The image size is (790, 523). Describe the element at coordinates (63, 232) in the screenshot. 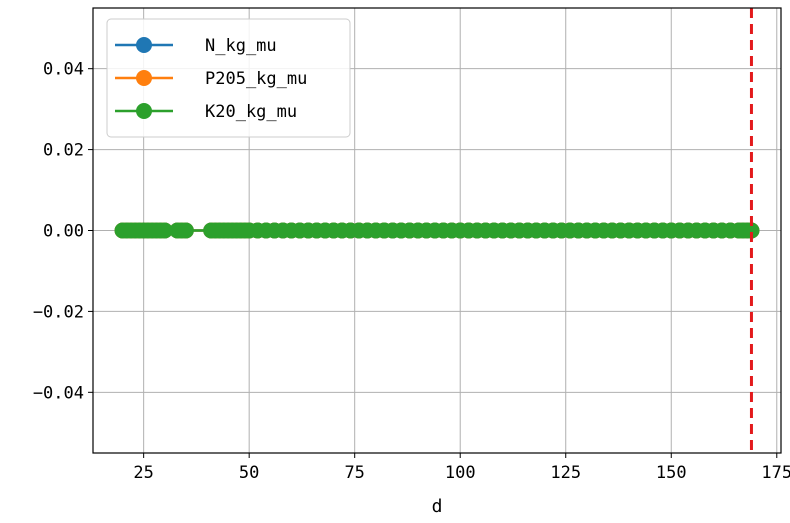

I see `y-tick-label: 0.00` at that location.